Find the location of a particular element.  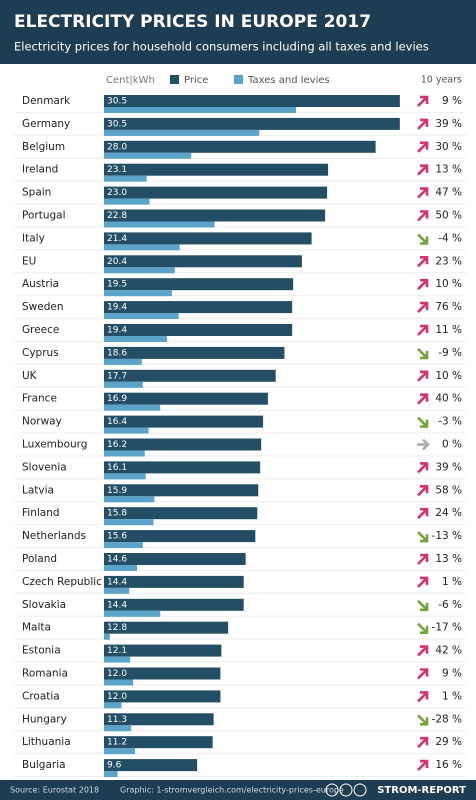

value-label: 14.6 is located at coordinates (117, 560).